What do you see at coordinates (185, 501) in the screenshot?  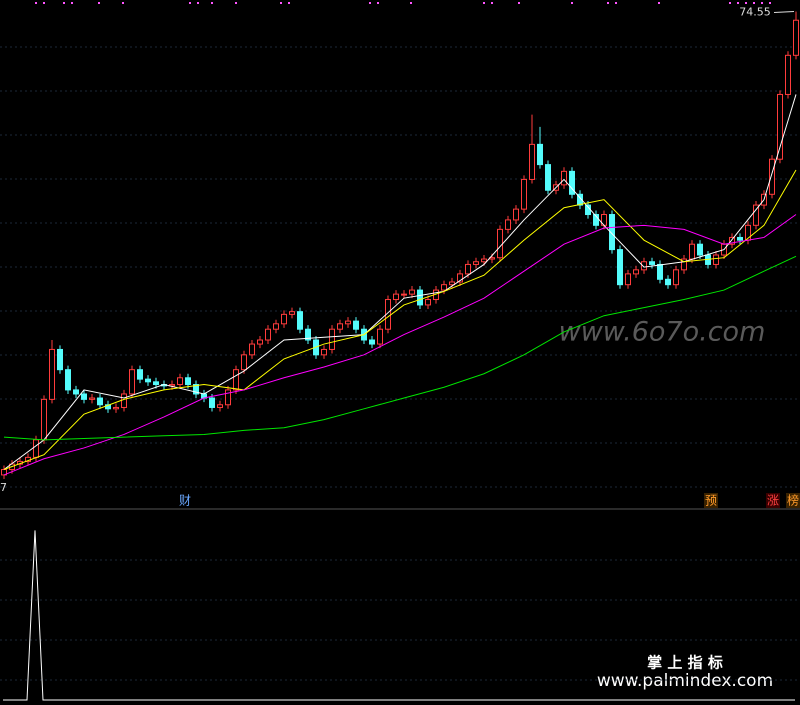 I see `event-marker: 财` at bounding box center [185, 501].